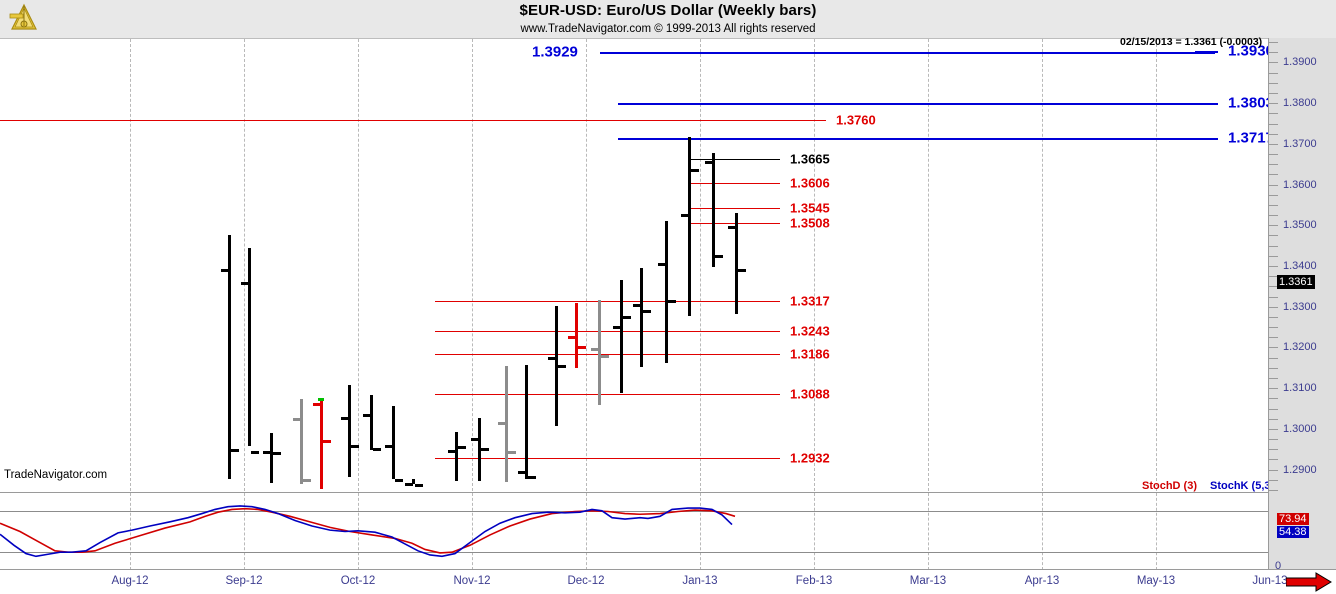  Describe the element at coordinates (1300, 469) in the screenshot. I see `price-axis-label: 1.2900` at that location.